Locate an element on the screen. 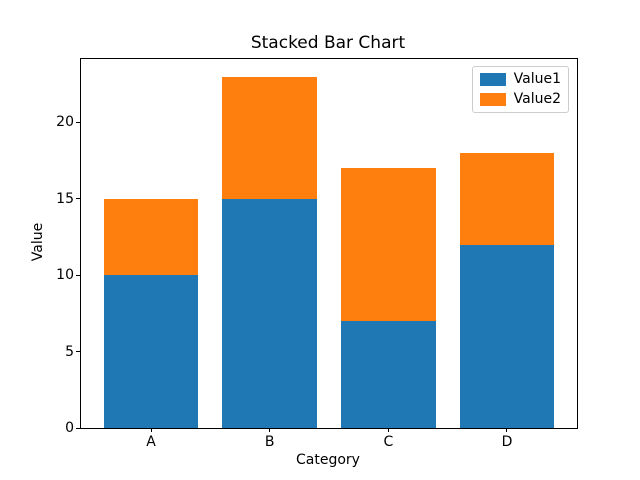 This screenshot has height=480, width=640. bar-segment-A-Value1 is located at coordinates (151, 351).